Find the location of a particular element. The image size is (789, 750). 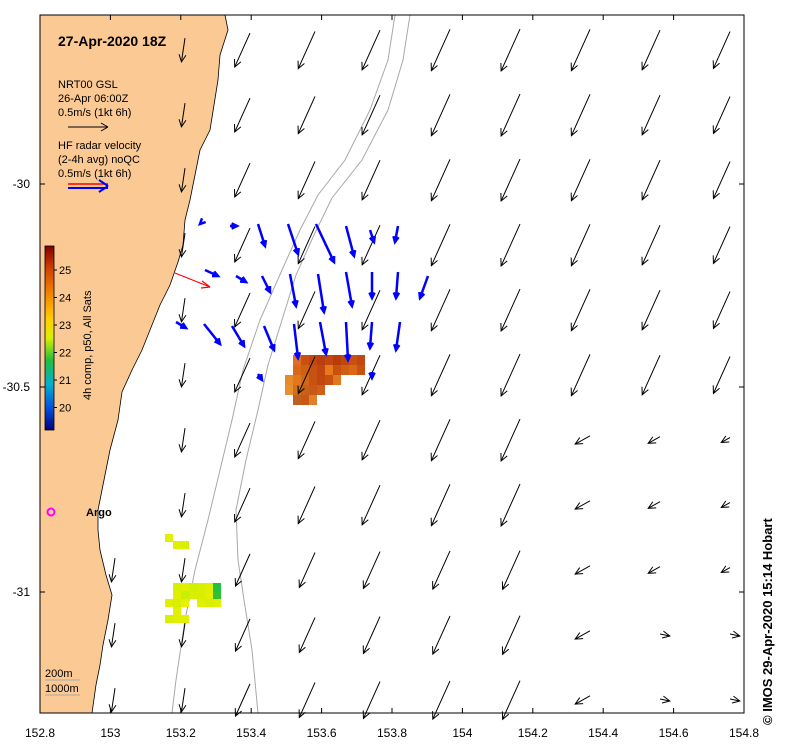

legend-model-name: NRT00 GSL is located at coordinates (88, 85).